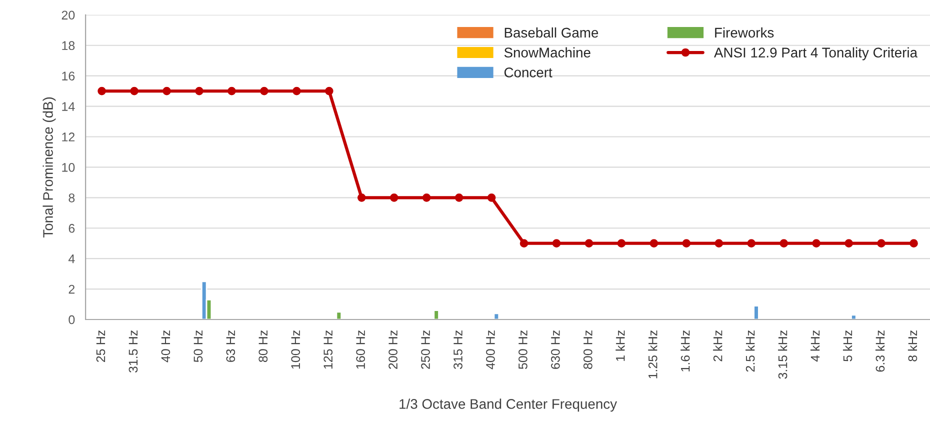 This screenshot has width=930, height=426. Describe the element at coordinates (49, 167) in the screenshot. I see `y-axis-title: Tonal Prominence (dB)` at that location.